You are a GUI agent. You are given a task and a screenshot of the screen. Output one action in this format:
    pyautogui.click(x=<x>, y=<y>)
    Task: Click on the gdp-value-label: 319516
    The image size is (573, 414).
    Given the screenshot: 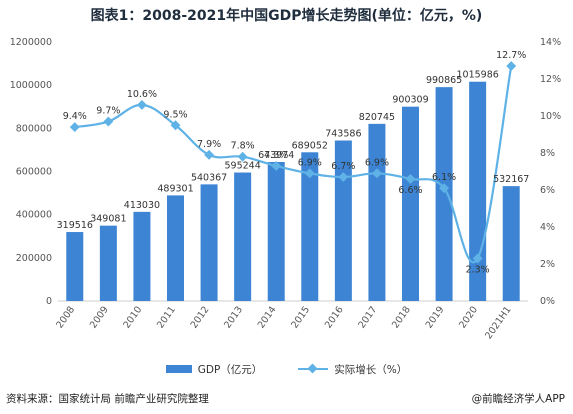 What is the action you would take?
    pyautogui.click(x=75, y=225)
    